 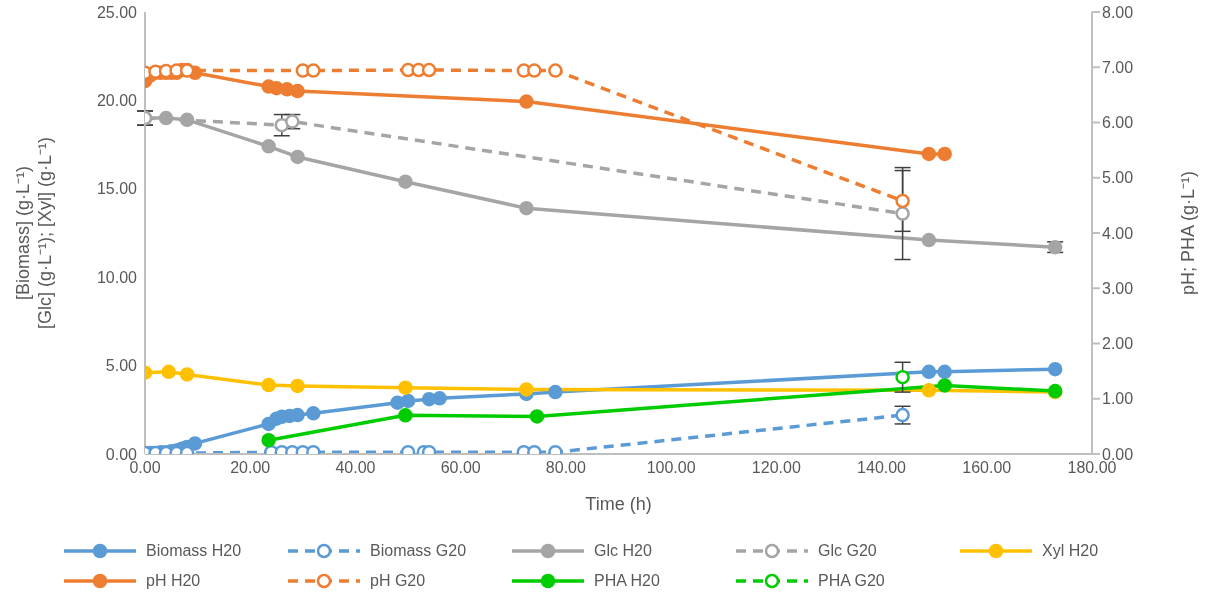 What do you see at coordinates (117, 12) in the screenshot?
I see `y-tick-label: 25.00` at bounding box center [117, 12].